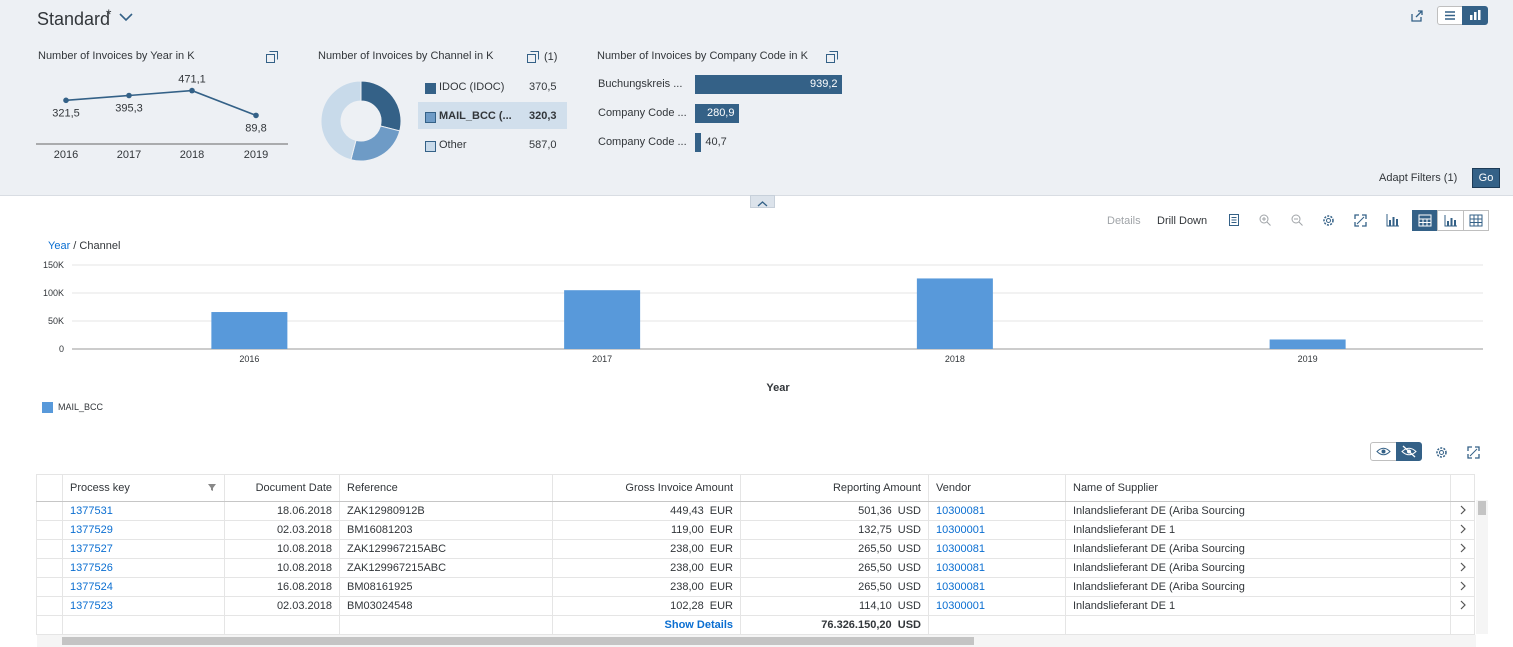  Describe the element at coordinates (997, 488) in the screenshot. I see `column-header-vendor: Vendor` at that location.